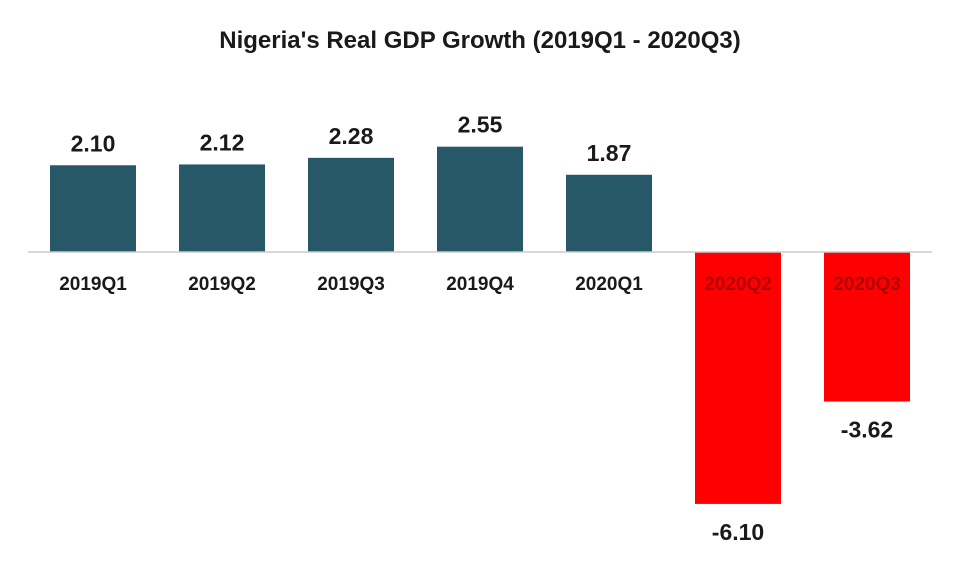 The height and width of the screenshot is (576, 960). What do you see at coordinates (222, 208) in the screenshot?
I see `bar-2019q2` at bounding box center [222, 208].